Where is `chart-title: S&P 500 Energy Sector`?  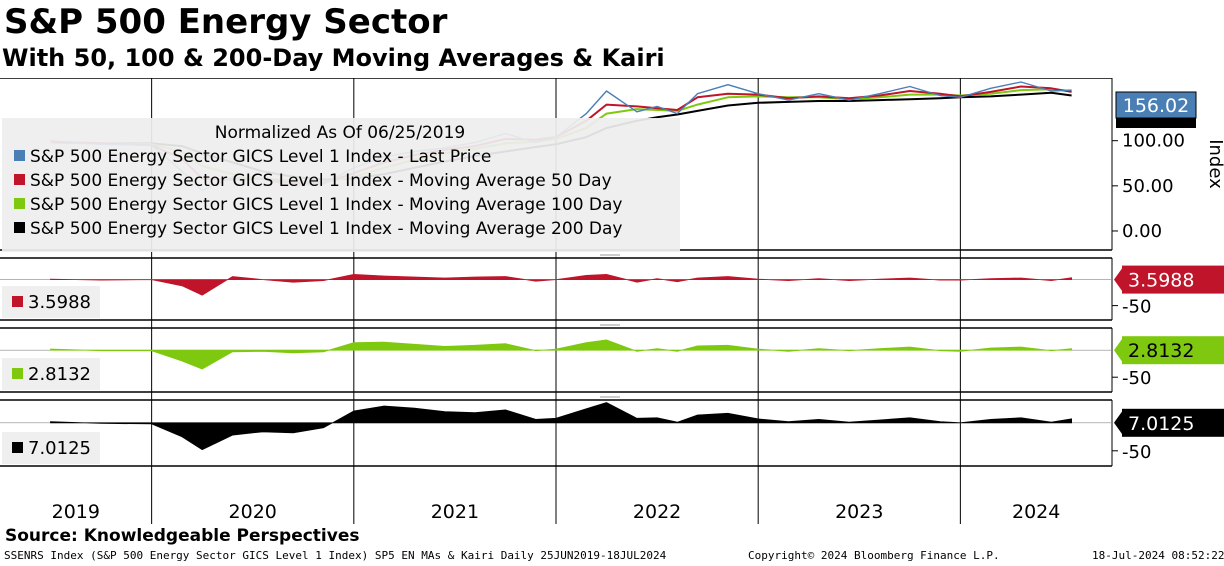
chart-title: S&P 500 Energy Sector is located at coordinates (226, 22).